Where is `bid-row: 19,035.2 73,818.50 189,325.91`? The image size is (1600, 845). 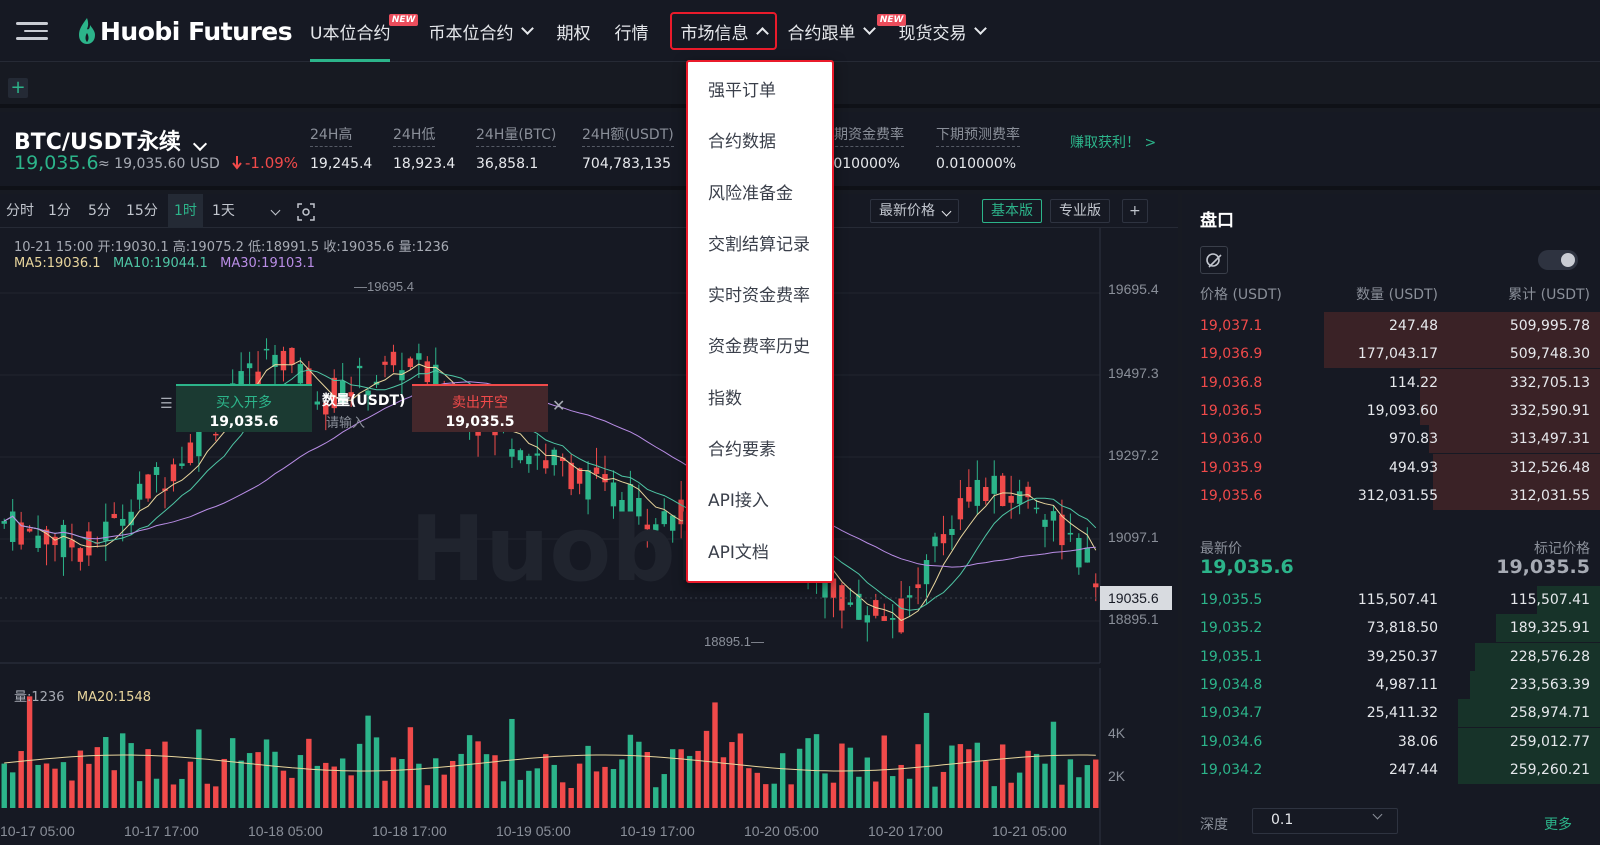
bid-row: 19,035.2 73,818.50 189,325.91 is located at coordinates (1391, 628).